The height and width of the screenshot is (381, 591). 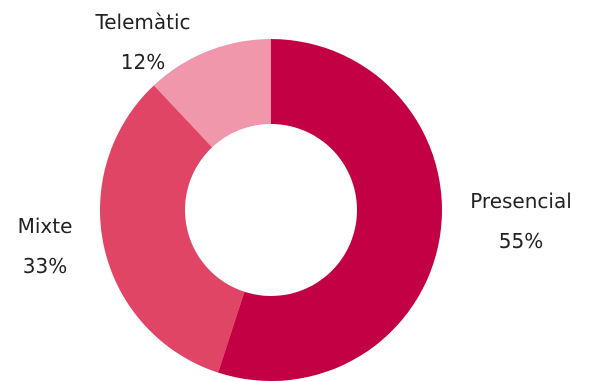 What do you see at coordinates (45, 226) in the screenshot?
I see `slice-label-name: Mixte` at bounding box center [45, 226].